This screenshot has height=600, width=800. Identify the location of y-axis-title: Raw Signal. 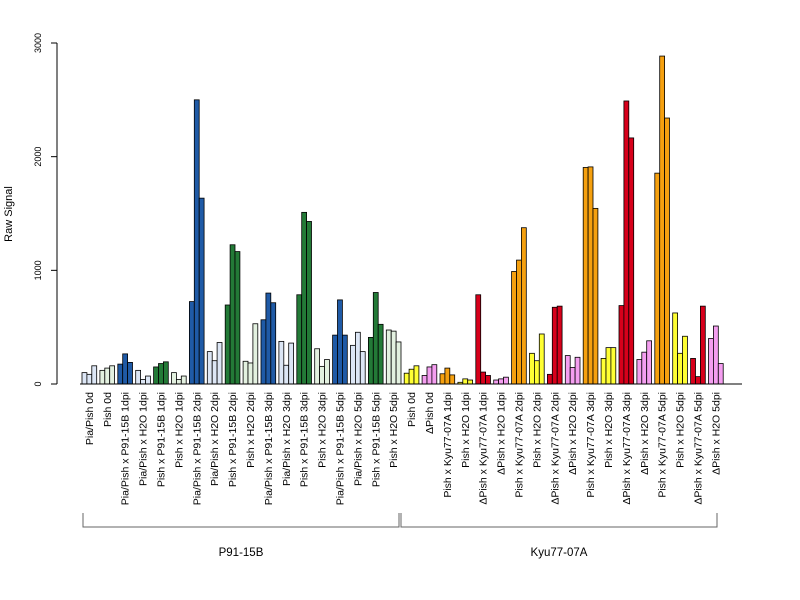
(9, 214).